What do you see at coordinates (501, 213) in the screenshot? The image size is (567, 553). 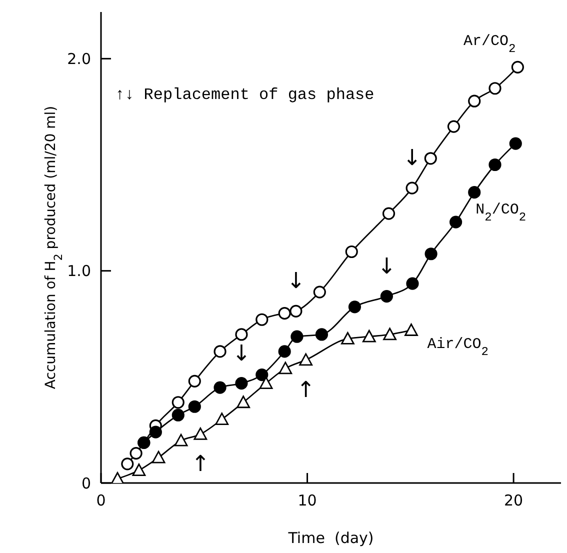 I see `series-label: N$_{2}$/CO$_{2}$` at bounding box center [501, 213].